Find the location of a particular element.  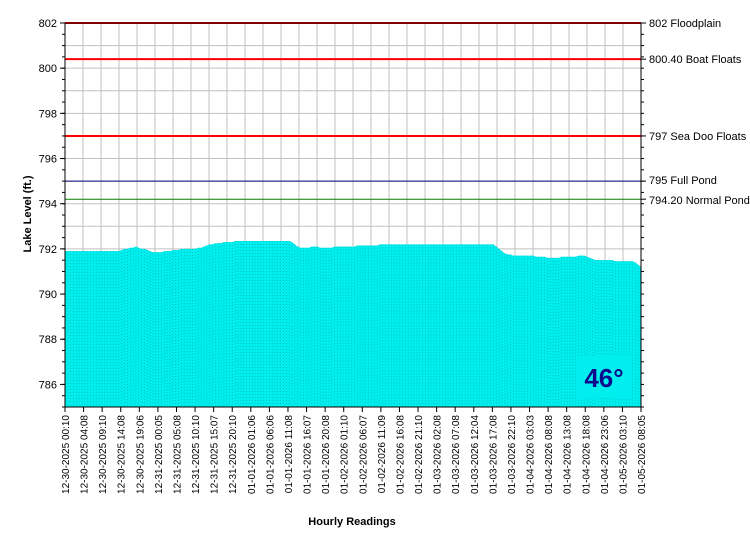

y-tick-label: 798 is located at coordinates (48, 114).